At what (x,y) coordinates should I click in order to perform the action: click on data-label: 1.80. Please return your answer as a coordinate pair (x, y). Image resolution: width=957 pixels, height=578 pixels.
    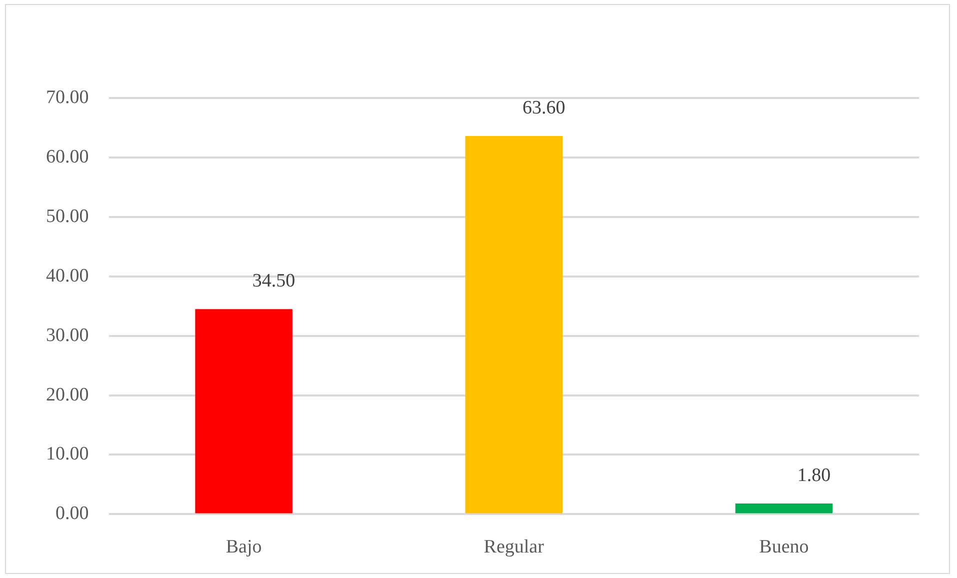
    Looking at the image, I should click on (814, 475).